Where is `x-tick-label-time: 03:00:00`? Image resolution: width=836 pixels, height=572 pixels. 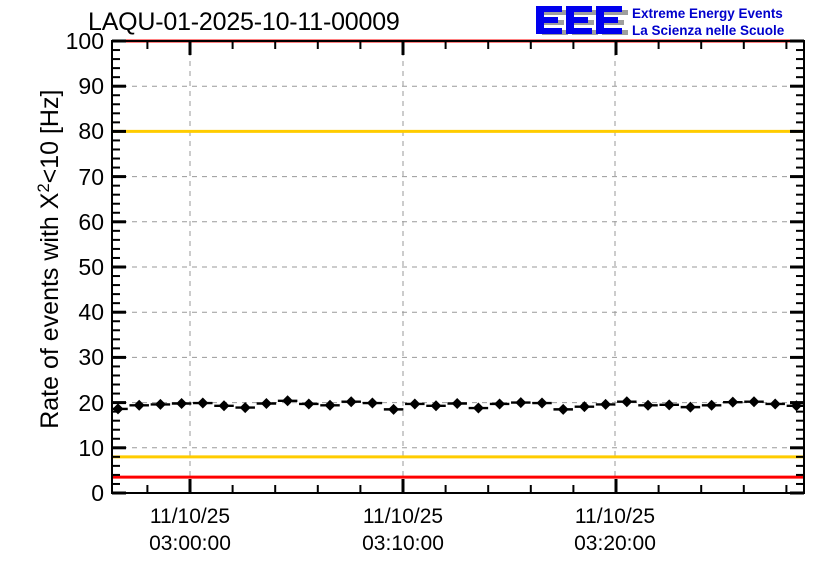 x-tick-label-time: 03:00:00 is located at coordinates (190, 543).